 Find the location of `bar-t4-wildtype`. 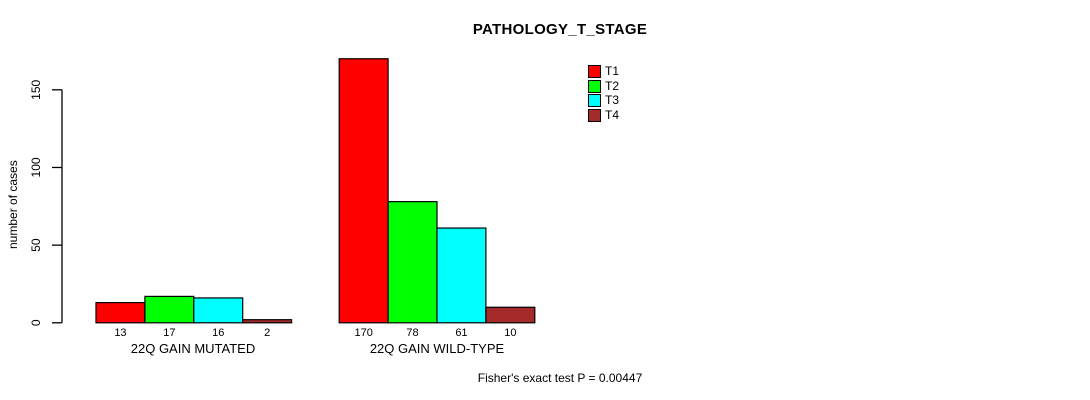

bar-t4-wildtype is located at coordinates (510, 315).